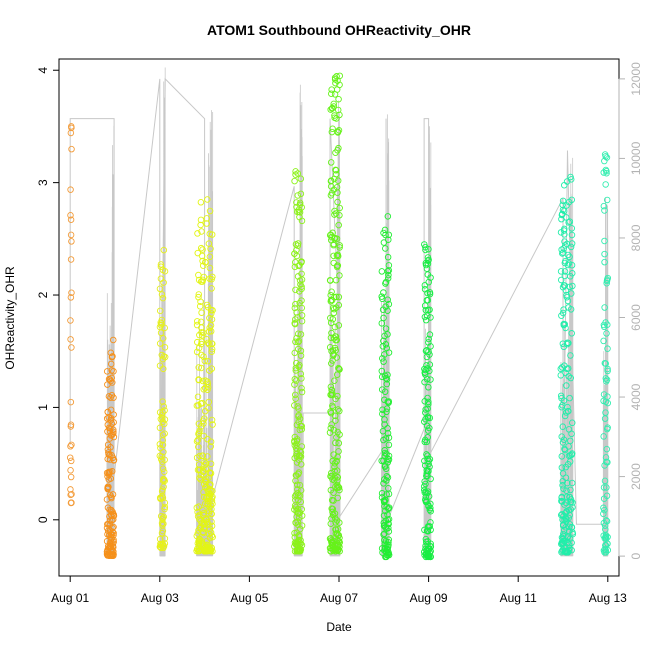  I want to click on y-tick-label: 2, so click(43, 294).